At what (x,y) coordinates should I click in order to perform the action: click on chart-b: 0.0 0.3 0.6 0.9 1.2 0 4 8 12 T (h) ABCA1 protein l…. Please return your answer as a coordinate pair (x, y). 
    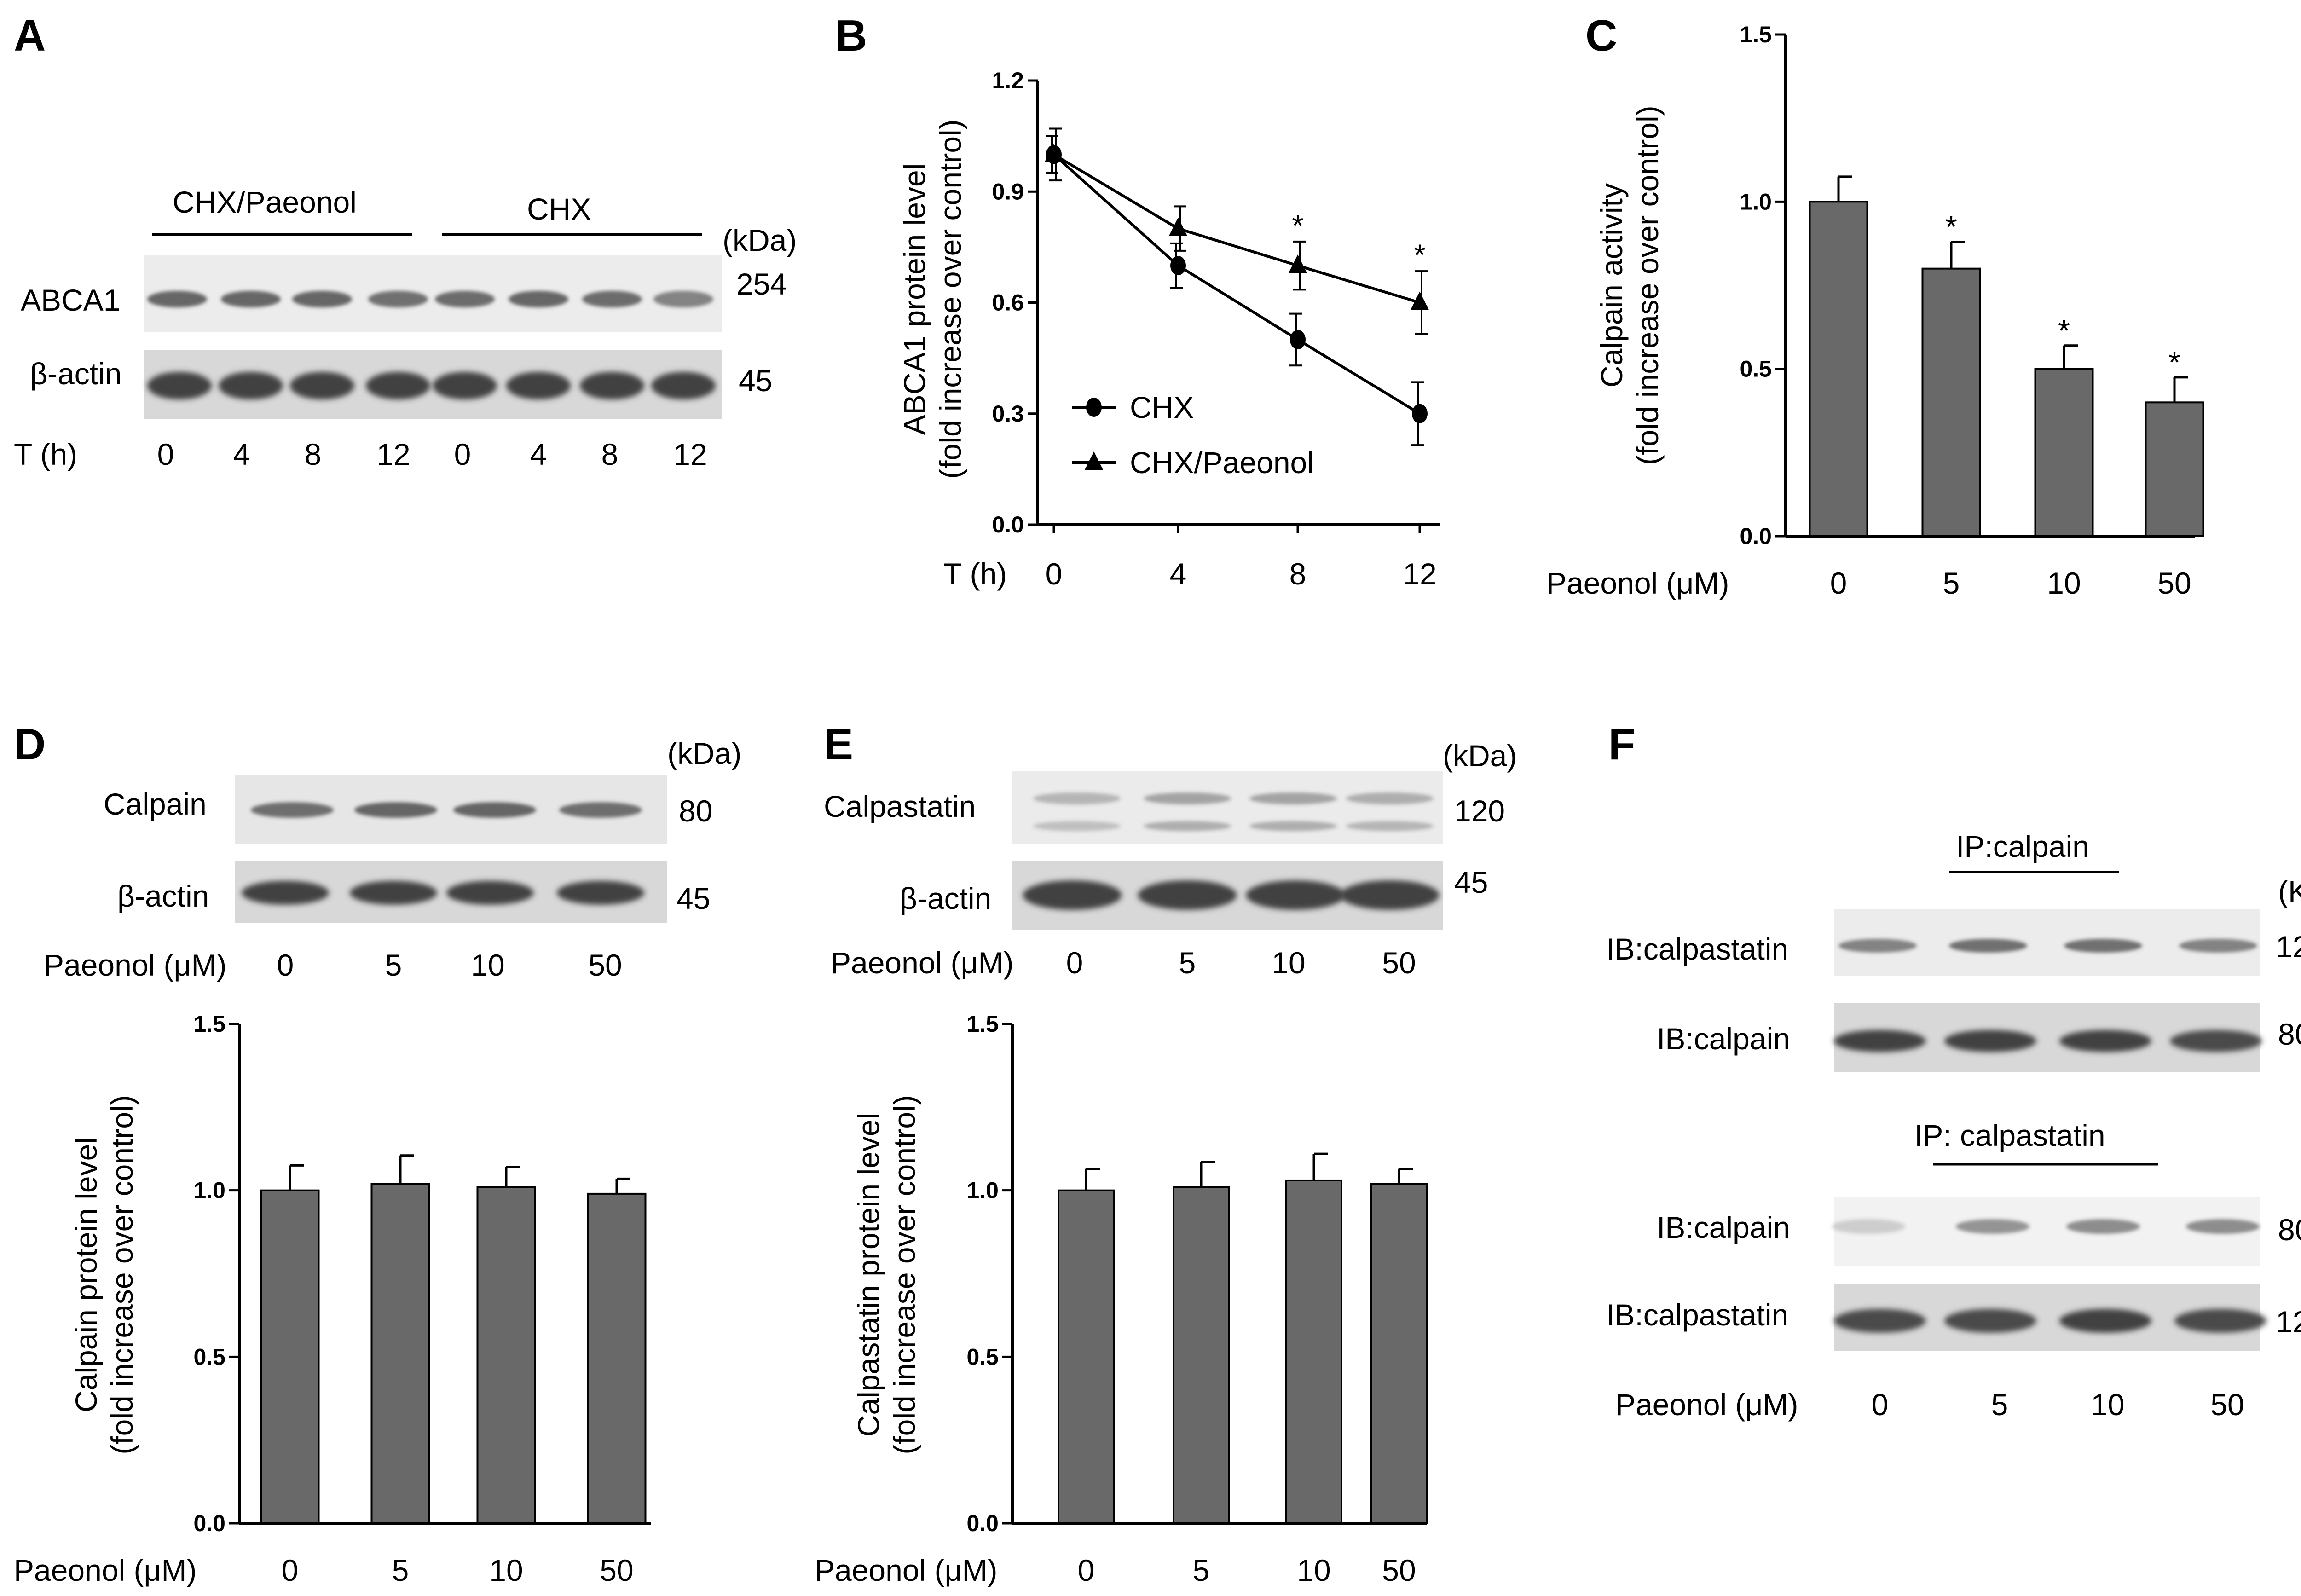
    Looking at the image, I should click on (1168, 329).